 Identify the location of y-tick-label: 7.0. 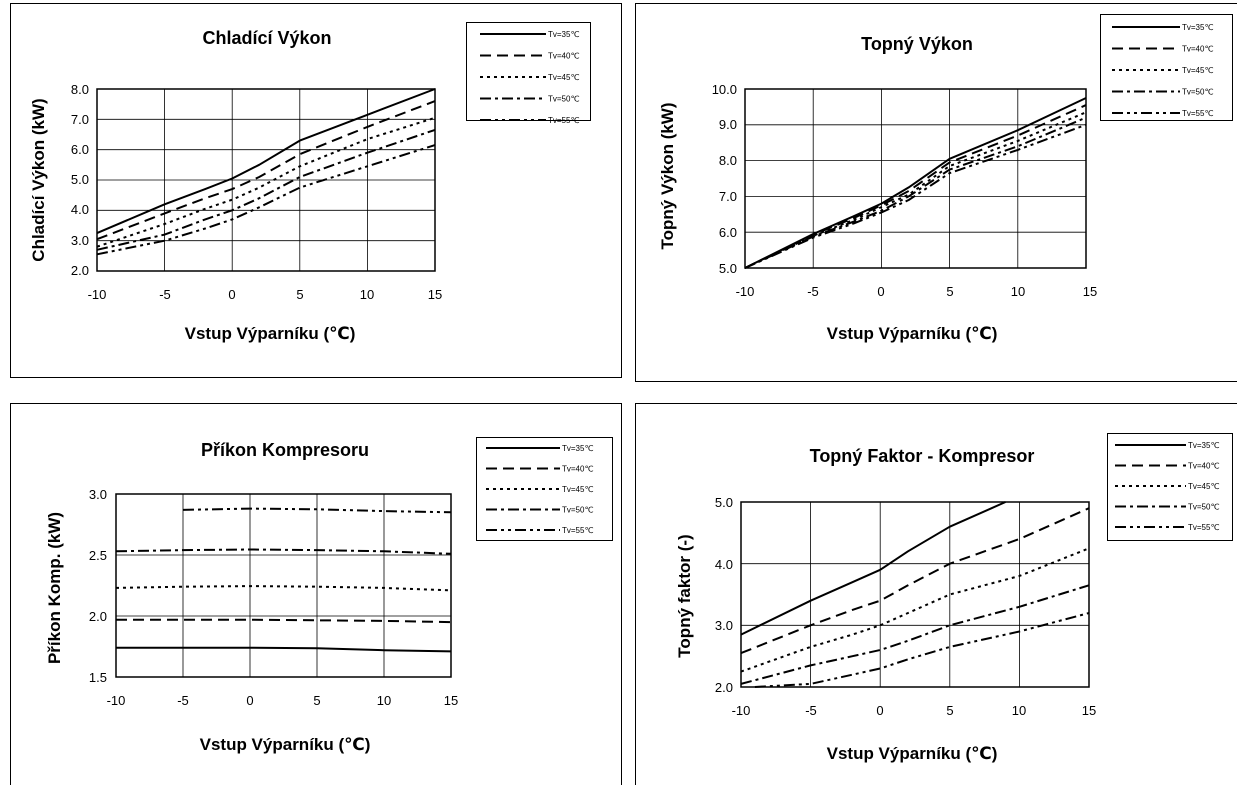
(728, 196).